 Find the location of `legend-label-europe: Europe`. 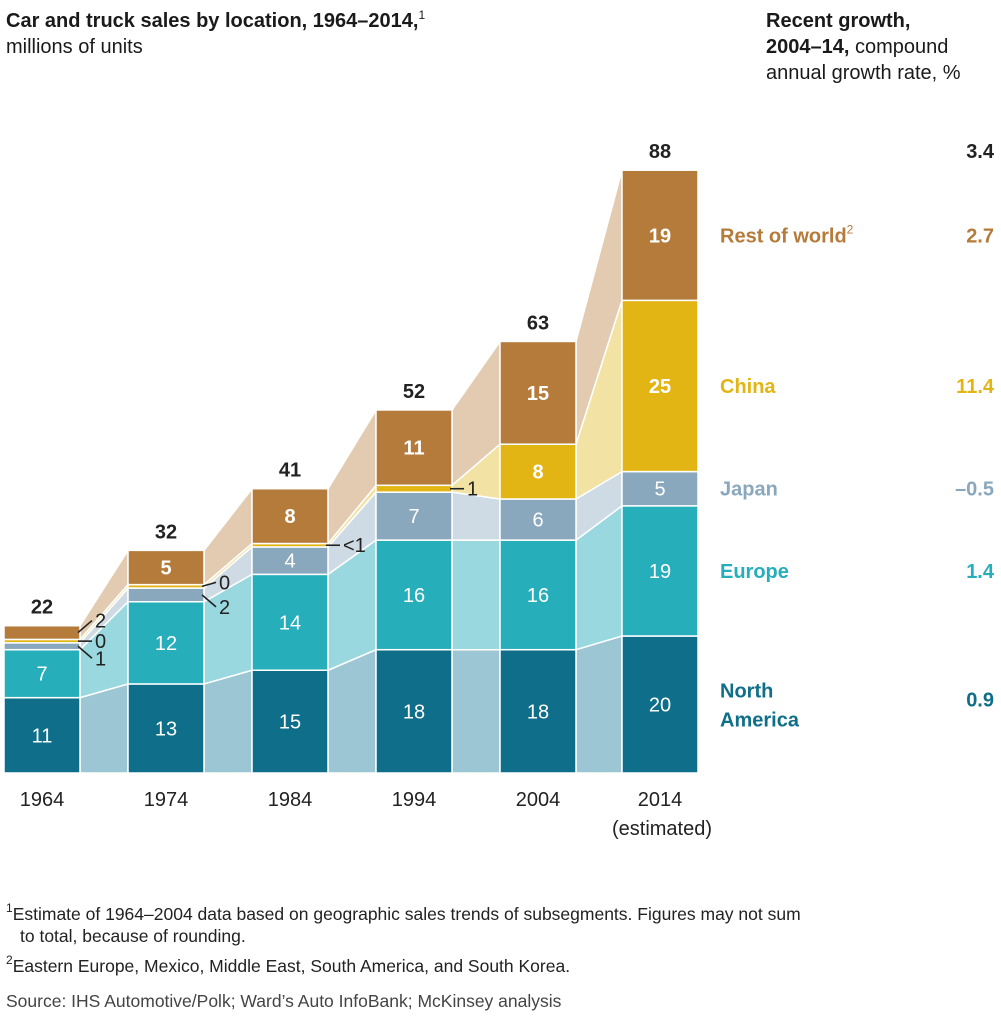

legend-label-europe: Europe is located at coordinates (754, 572).